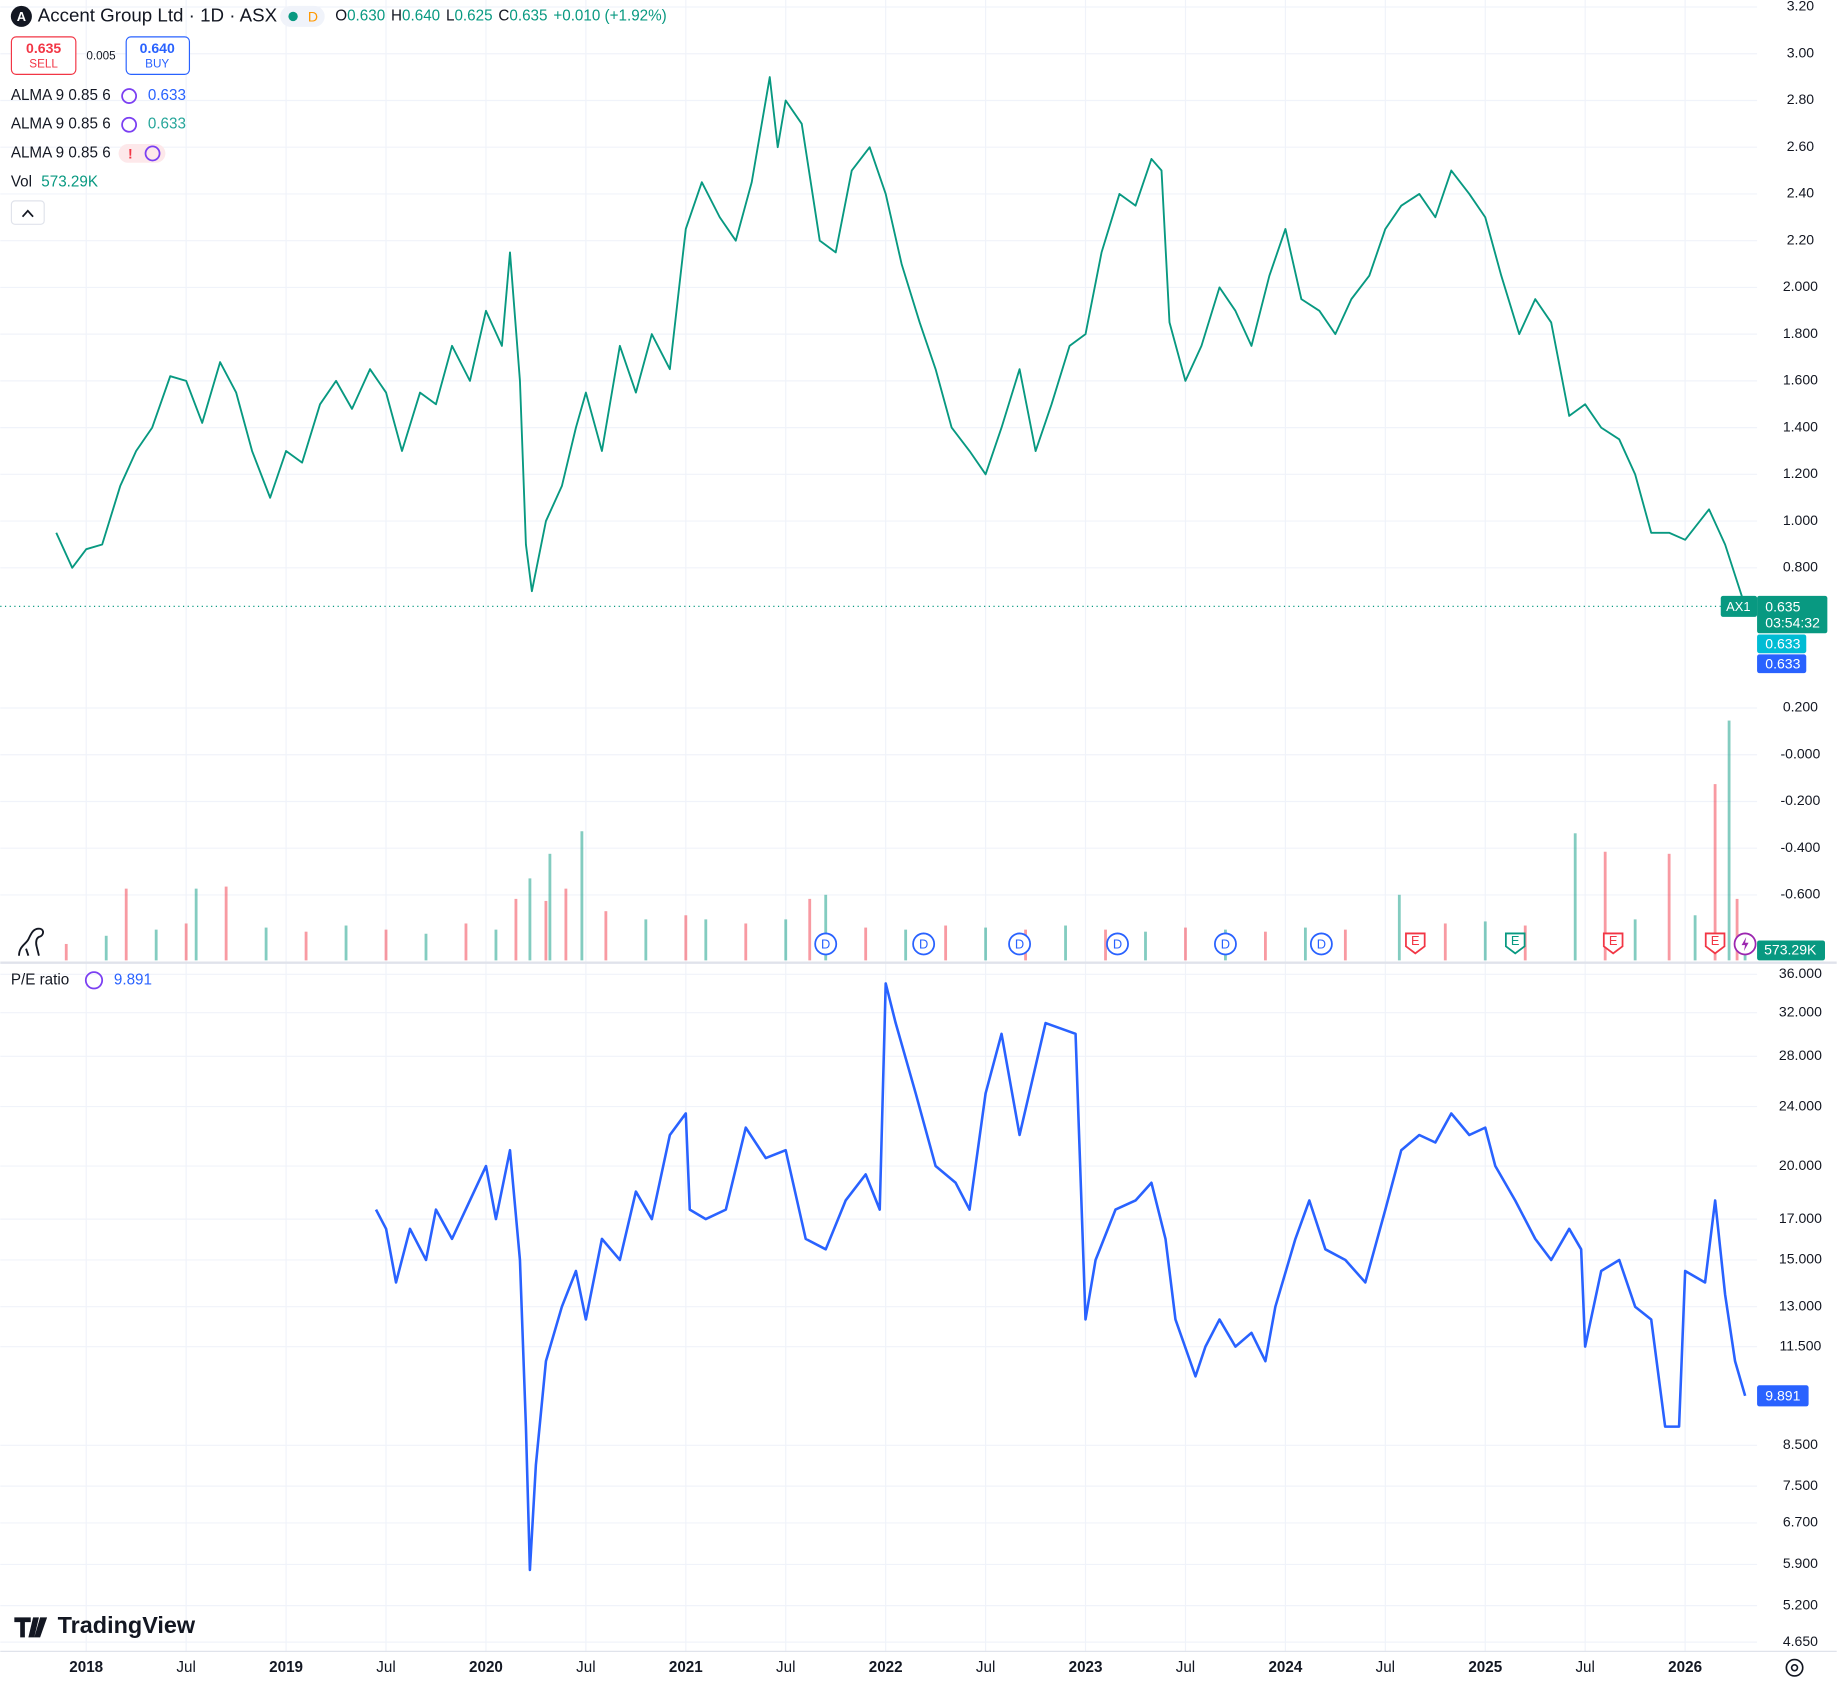 This screenshot has height=1683, width=1837. I want to click on replay-icon, so click(31, 941).